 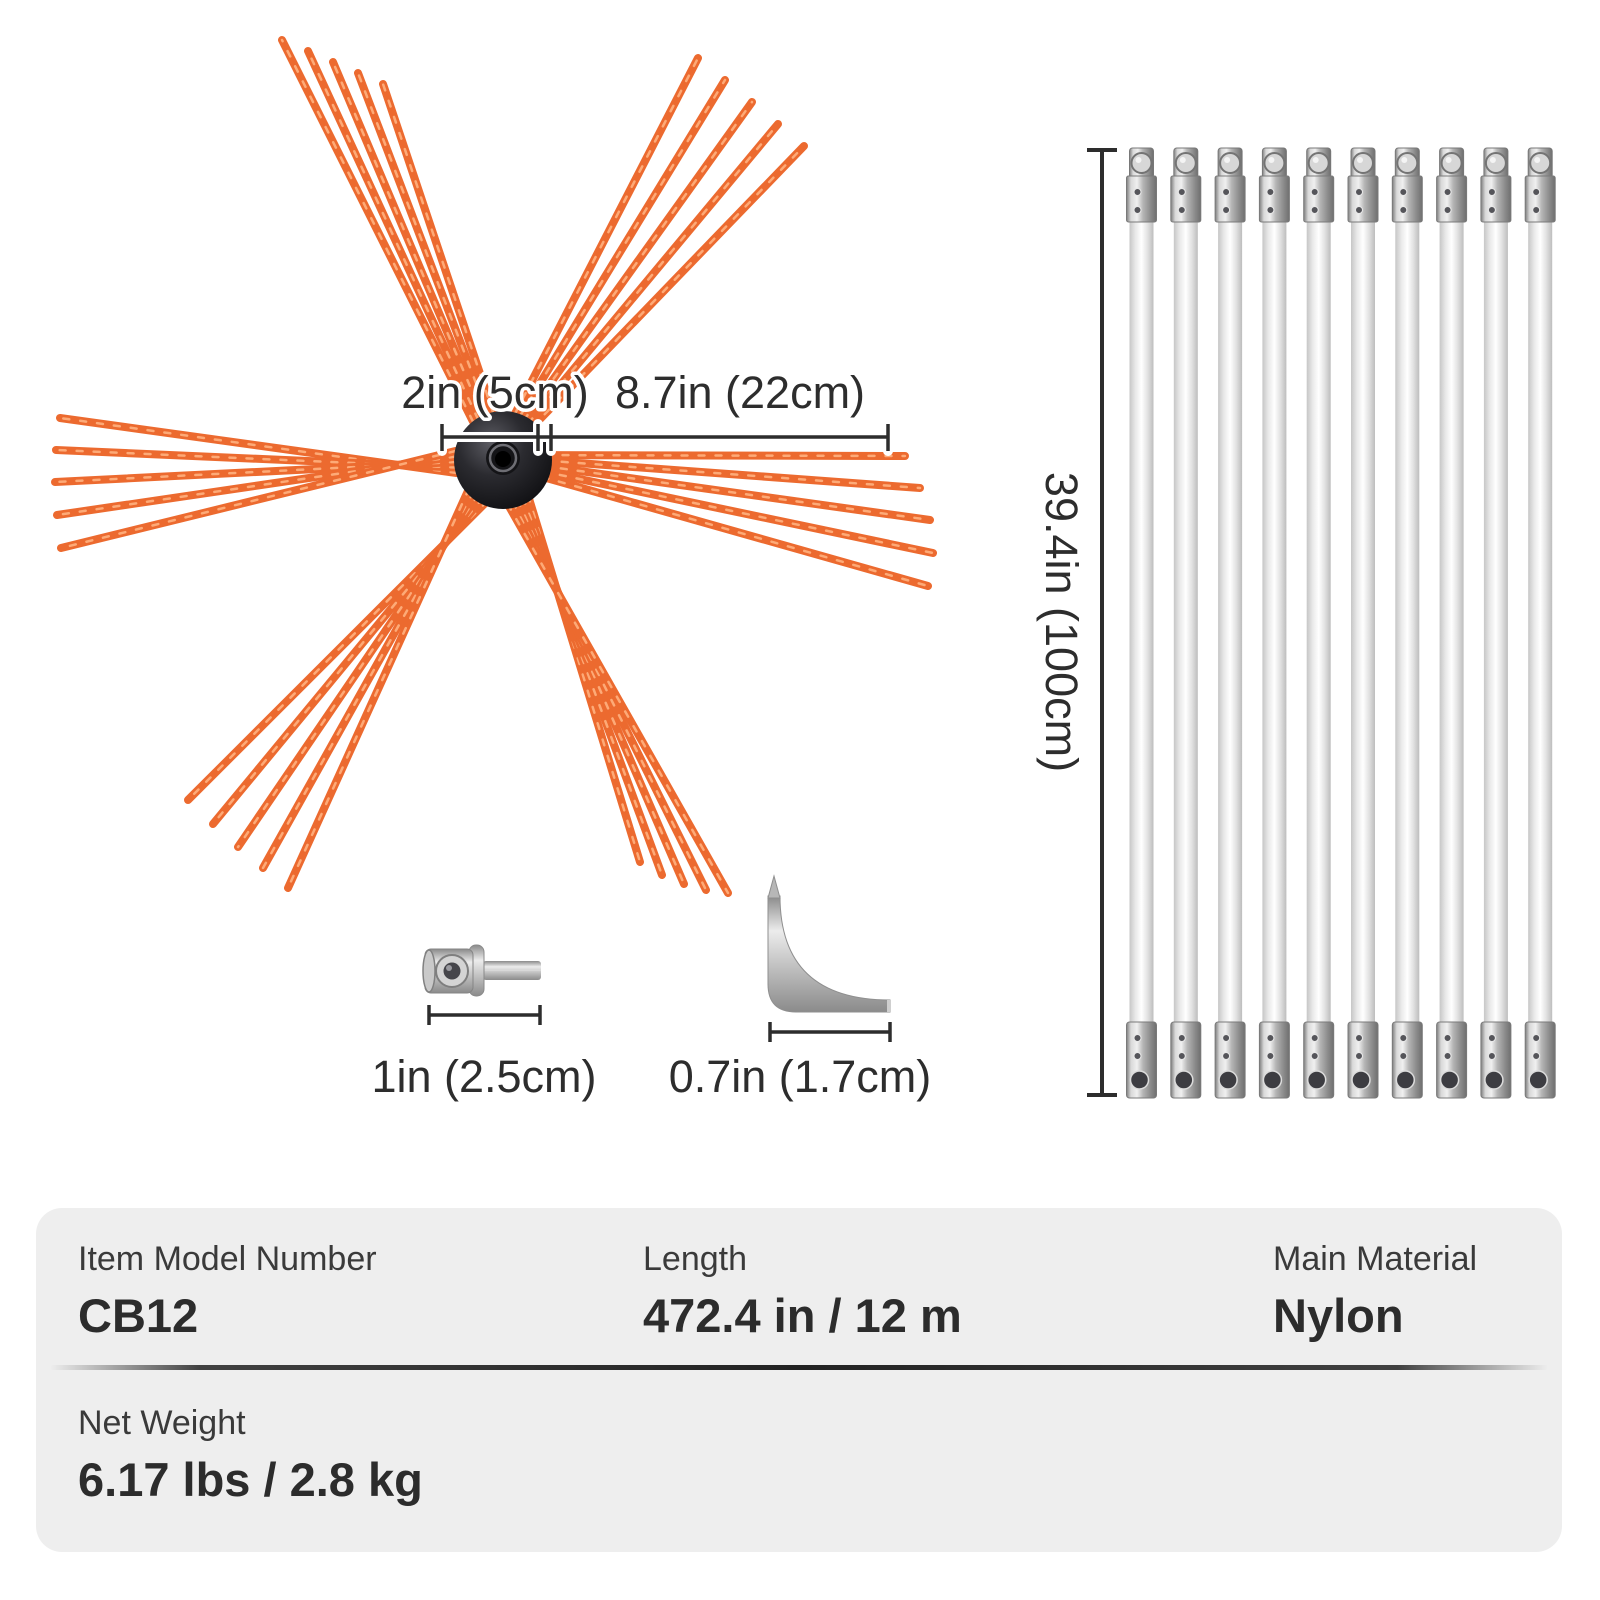 What do you see at coordinates (1338, 1315) in the screenshot?
I see `spec-value: Nylon` at bounding box center [1338, 1315].